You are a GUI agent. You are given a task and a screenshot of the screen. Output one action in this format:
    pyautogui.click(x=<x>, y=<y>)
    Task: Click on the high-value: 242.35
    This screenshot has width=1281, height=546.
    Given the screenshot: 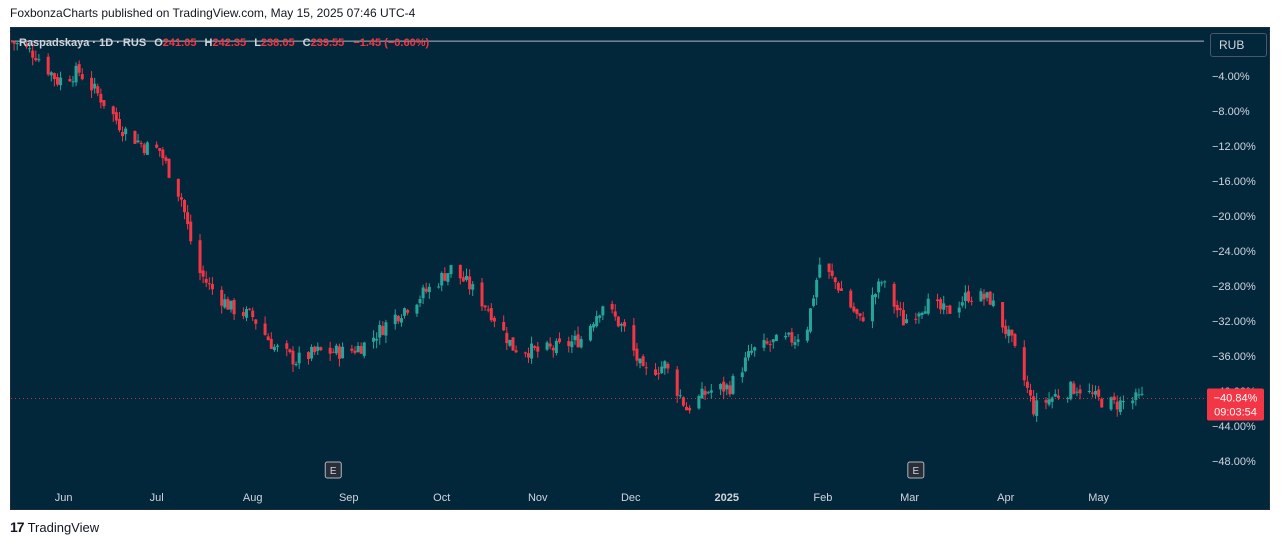 What is the action you would take?
    pyautogui.click(x=229, y=43)
    